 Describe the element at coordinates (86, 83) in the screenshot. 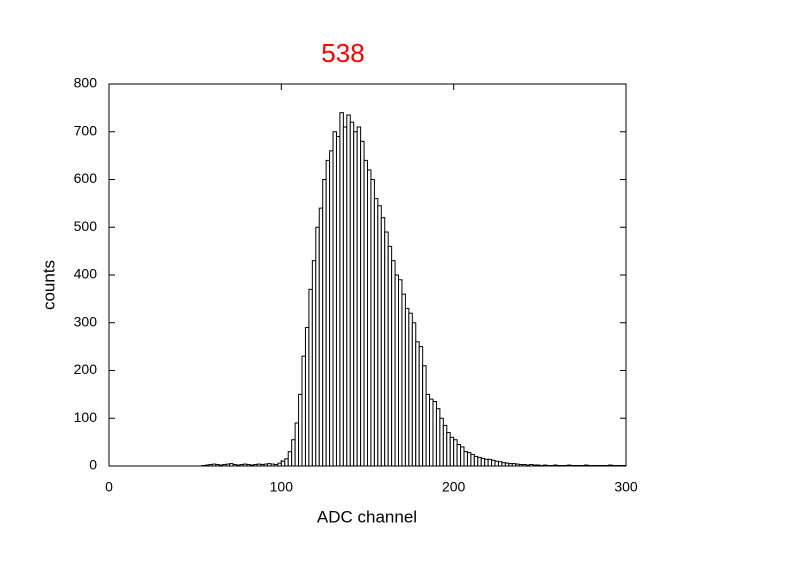

I see `y-tick-label: 800` at that location.